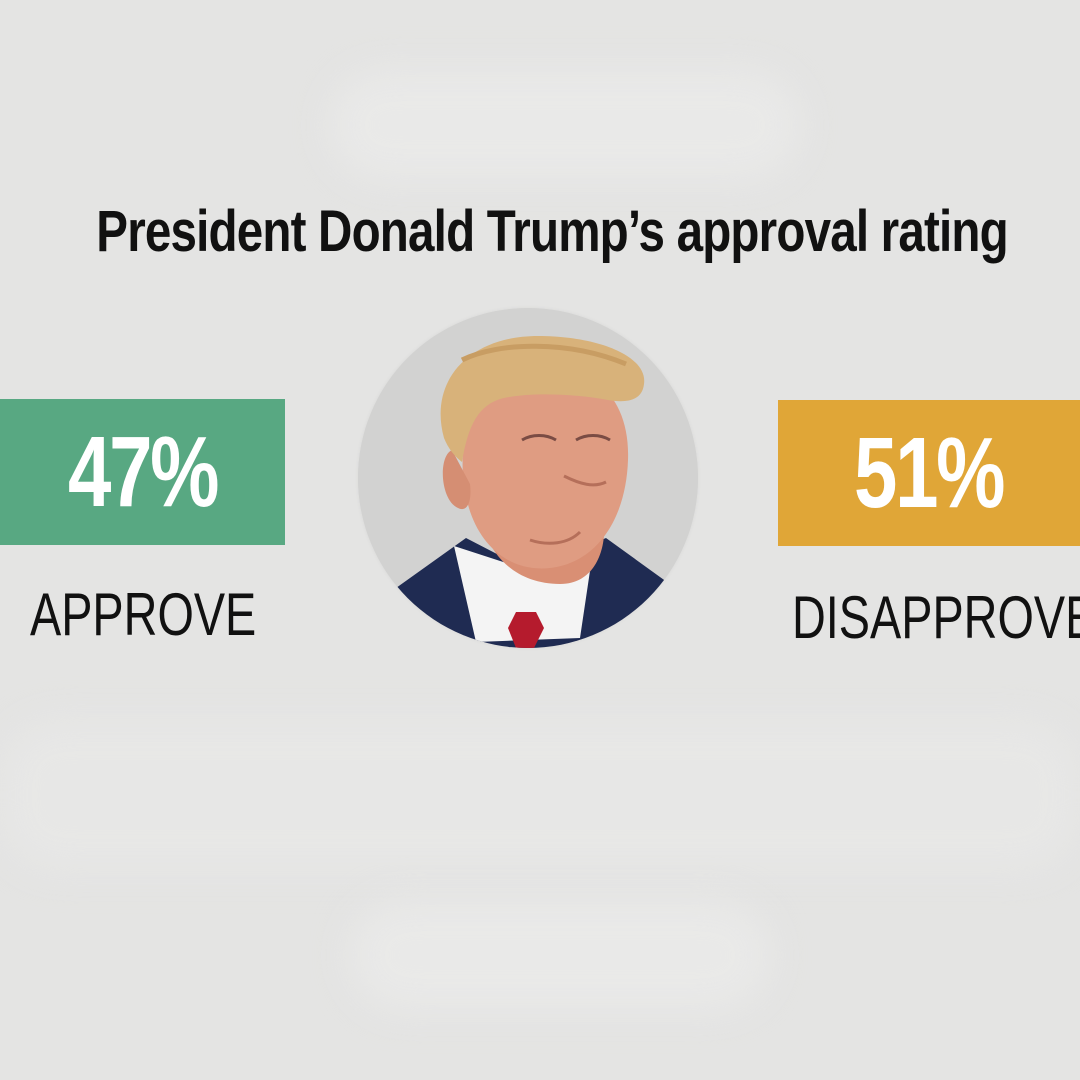  I want to click on background-blur-top, so click(565, 125).